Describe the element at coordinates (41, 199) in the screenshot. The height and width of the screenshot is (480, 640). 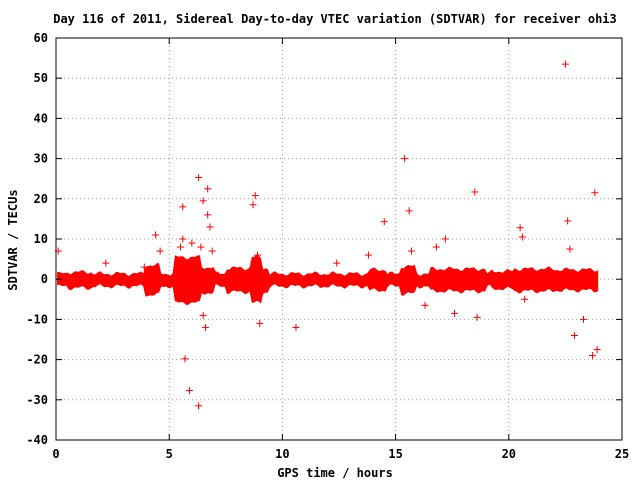
I see `y-tick-label: 20` at that location.